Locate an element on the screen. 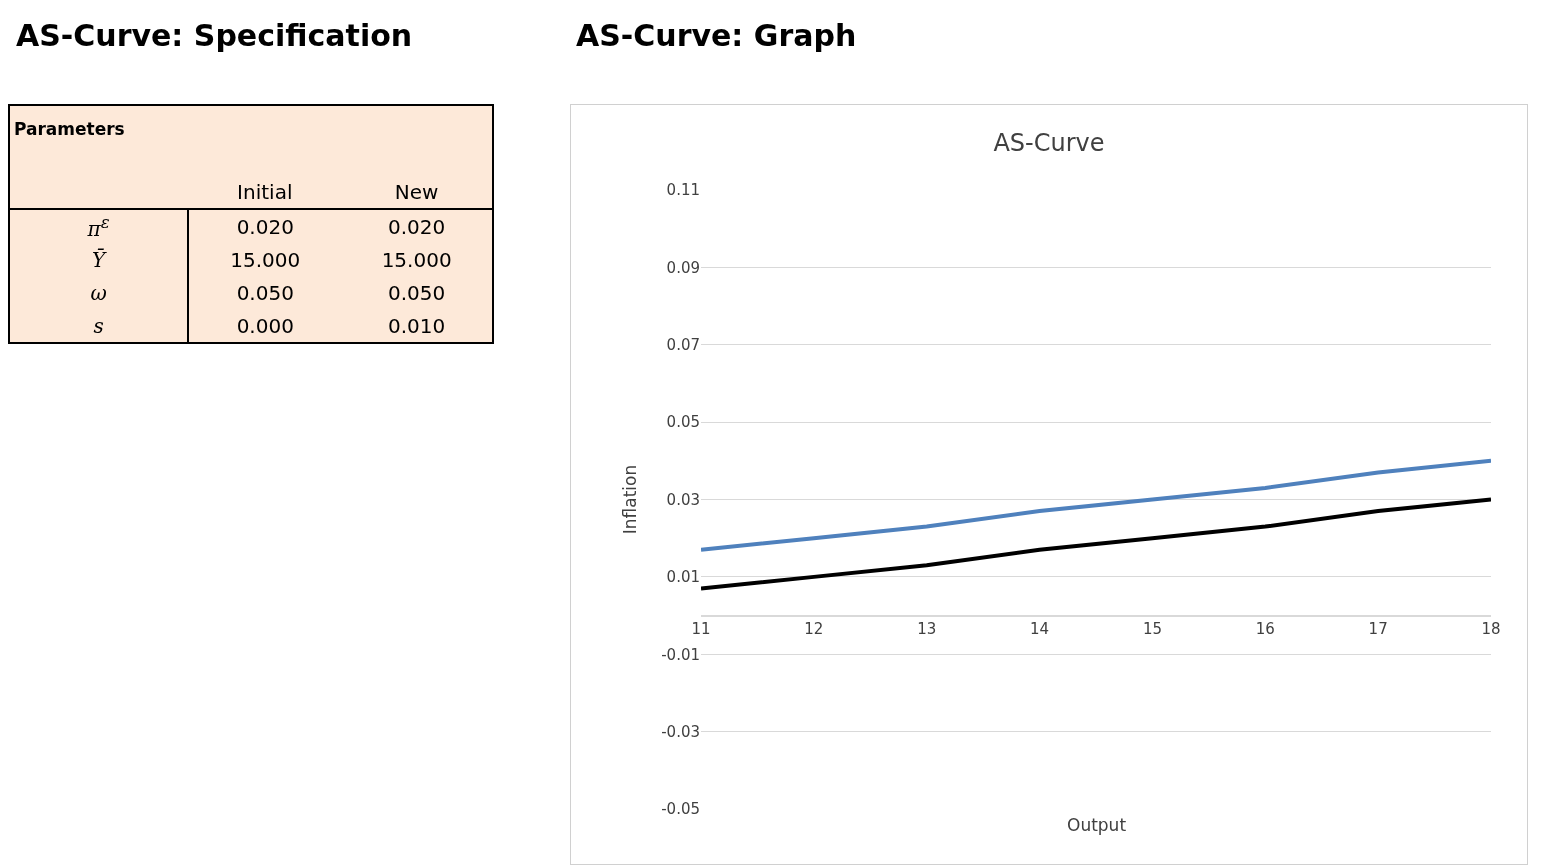 The image size is (1550, 865). text: 0.010 is located at coordinates (416, 325).